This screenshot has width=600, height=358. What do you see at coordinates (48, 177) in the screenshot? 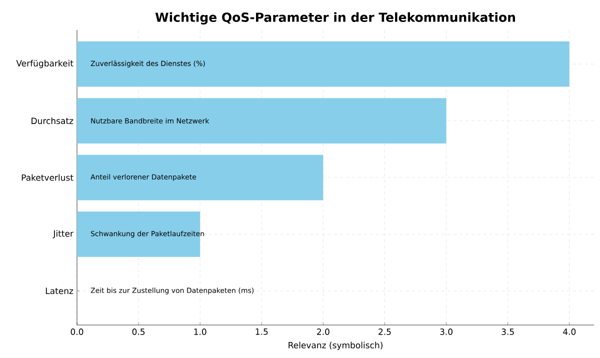
I see `y-tick-label: Paketverlust` at bounding box center [48, 177].